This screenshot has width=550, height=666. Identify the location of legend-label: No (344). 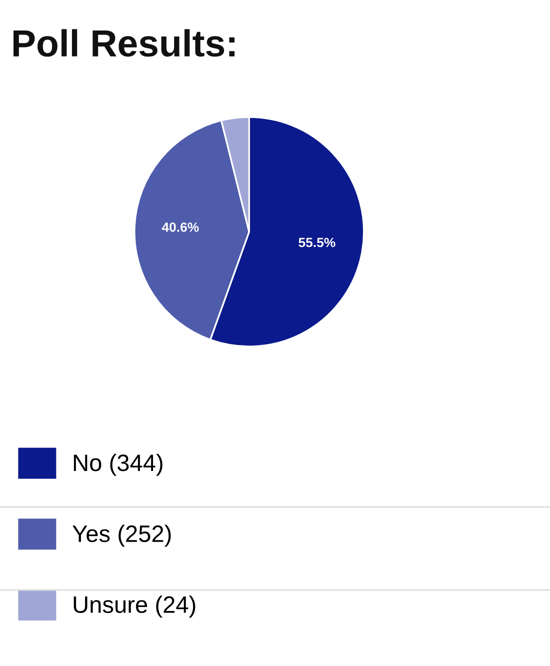
(118, 465).